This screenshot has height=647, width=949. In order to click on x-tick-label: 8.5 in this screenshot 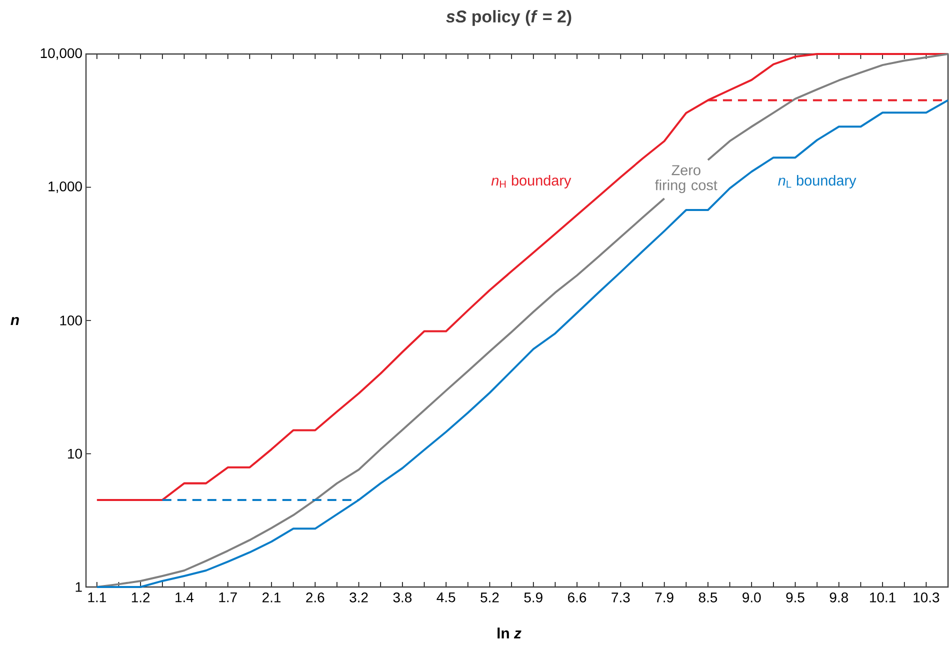, I will do `click(708, 597)`.